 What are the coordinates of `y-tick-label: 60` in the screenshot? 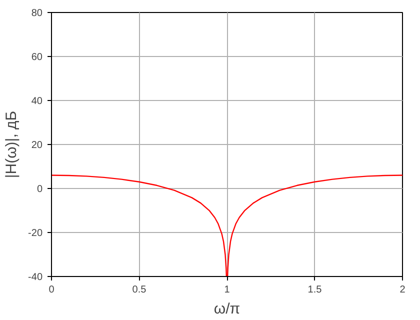 It's located at (37, 57).